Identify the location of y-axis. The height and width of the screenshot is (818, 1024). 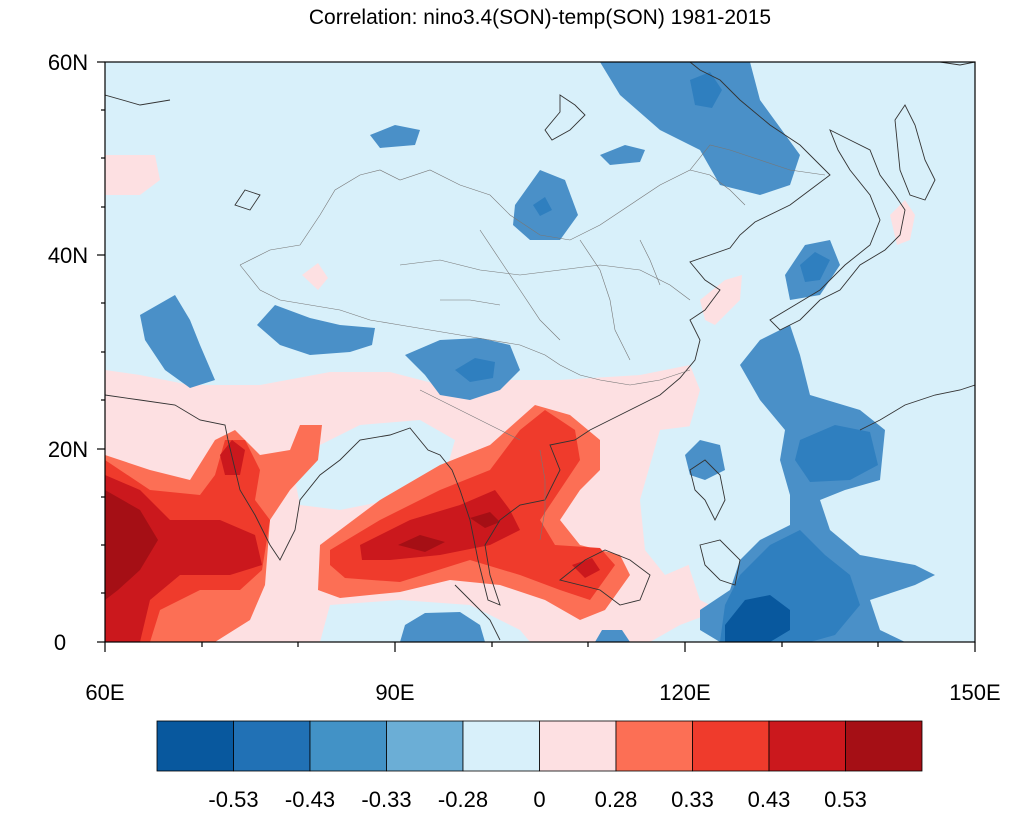
(101, 352).